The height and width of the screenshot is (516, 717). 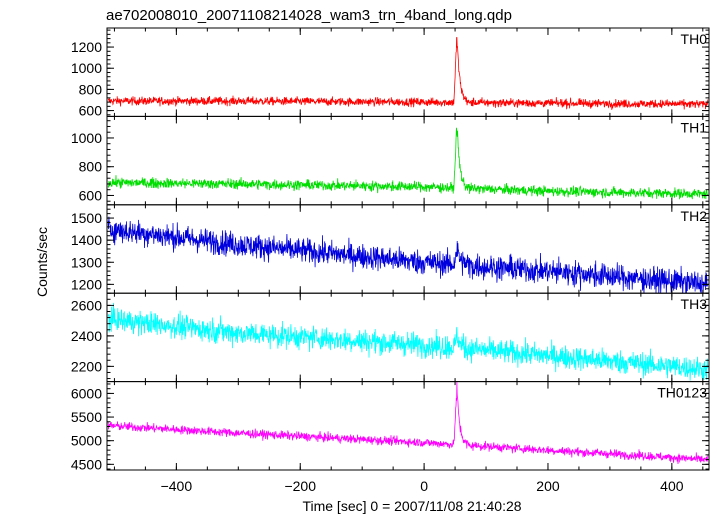 I want to click on y-tick-label: 1300, so click(x=86, y=262).